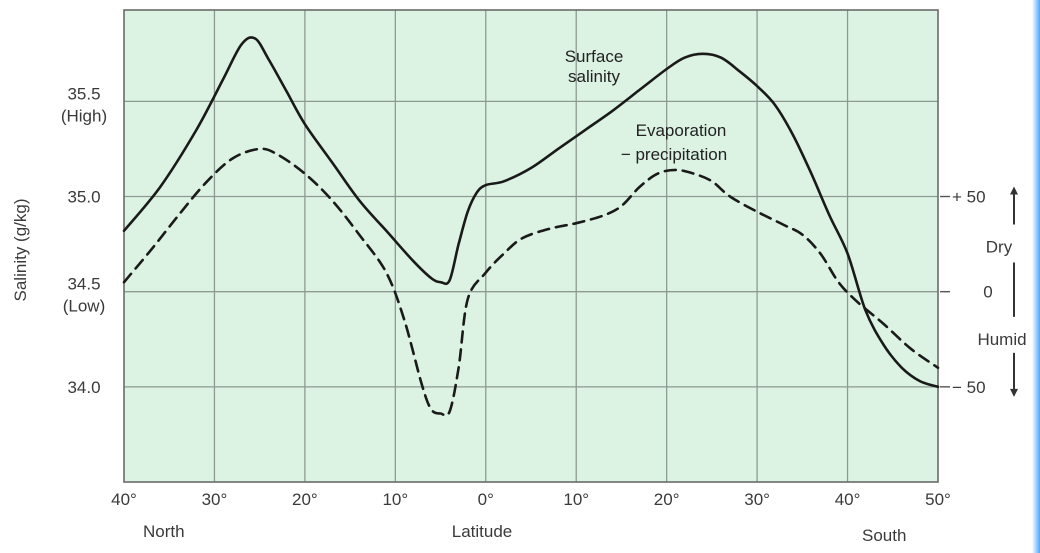 The width and height of the screenshot is (1040, 553). What do you see at coordinates (84, 306) in the screenshot?
I see `y-tick-sub-label-2: (Low)` at bounding box center [84, 306].